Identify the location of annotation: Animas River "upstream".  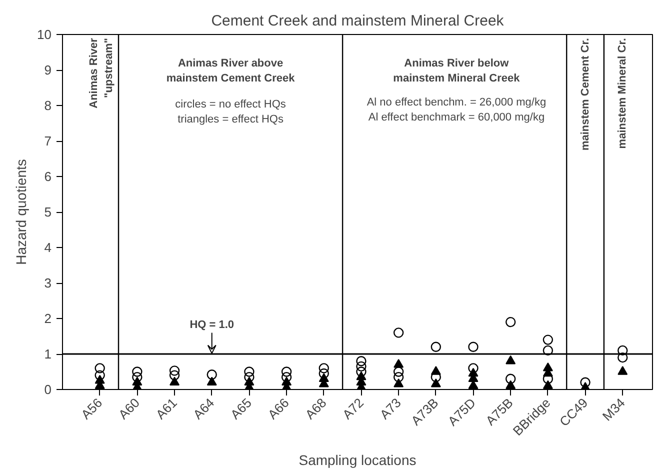
(102, 72).